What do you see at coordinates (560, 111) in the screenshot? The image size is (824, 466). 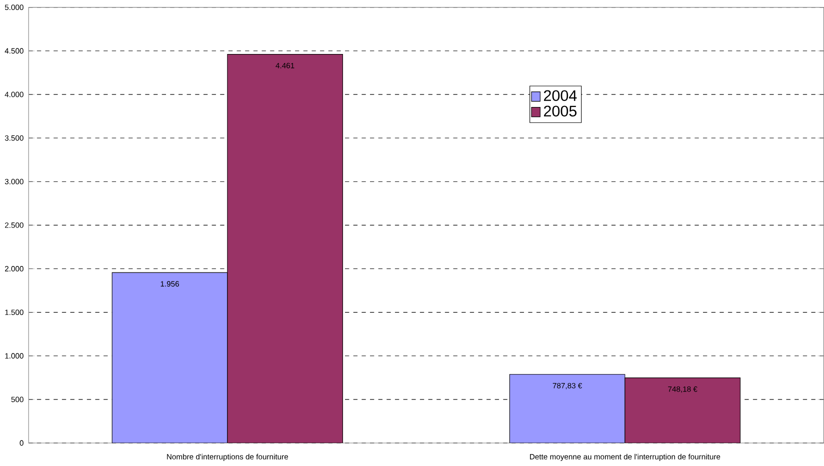 I see `legend-label: 2005` at bounding box center [560, 111].